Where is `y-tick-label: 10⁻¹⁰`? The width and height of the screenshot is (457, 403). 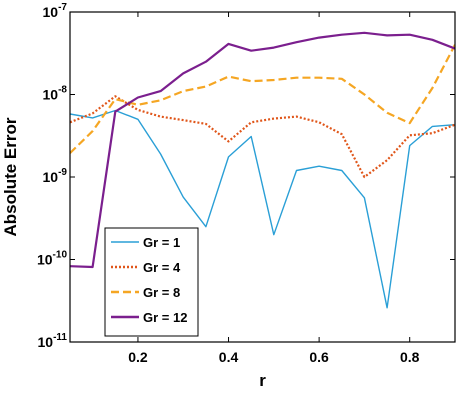 y-tick-label: 10⁻¹⁰ is located at coordinates (52, 259).